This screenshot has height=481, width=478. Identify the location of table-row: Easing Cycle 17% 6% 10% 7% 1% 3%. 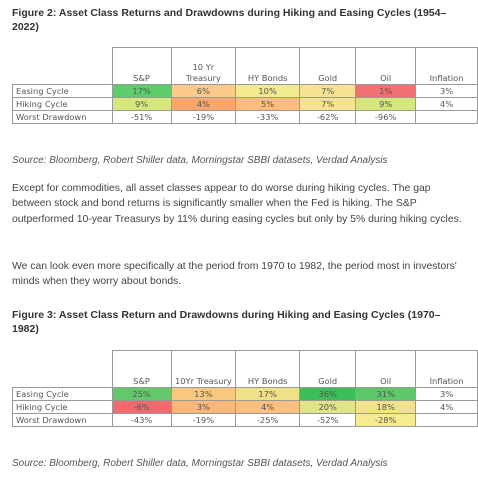
(245, 91).